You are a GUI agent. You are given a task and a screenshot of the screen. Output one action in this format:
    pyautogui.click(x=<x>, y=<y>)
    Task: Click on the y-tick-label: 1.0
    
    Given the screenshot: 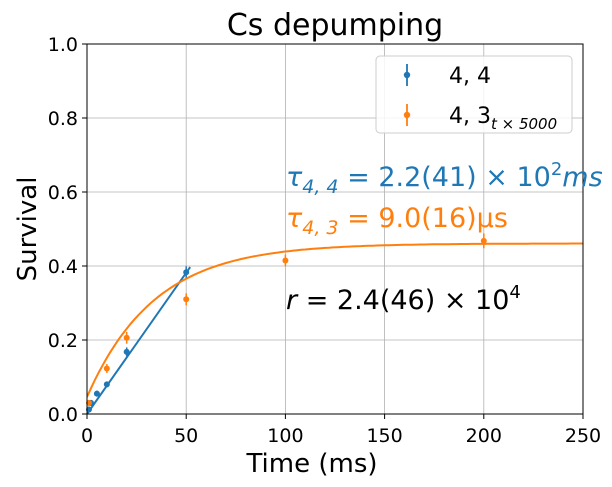 What is the action you would take?
    pyautogui.click(x=63, y=45)
    